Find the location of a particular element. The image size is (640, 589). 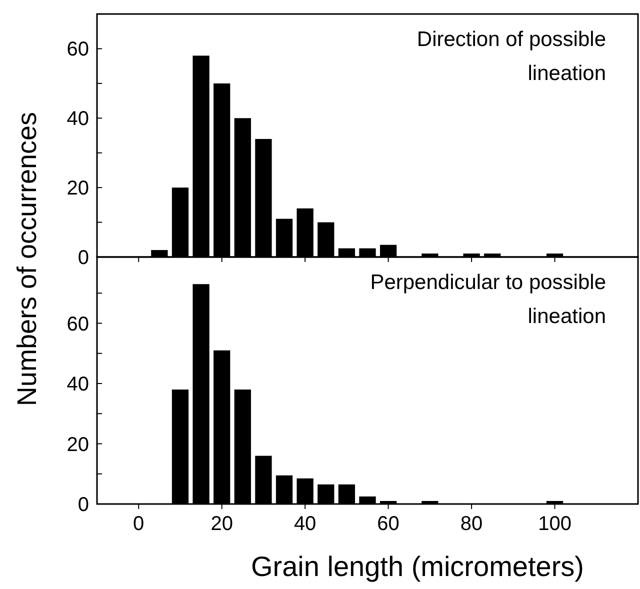

x-tick-label: 80 is located at coordinates (471, 524).